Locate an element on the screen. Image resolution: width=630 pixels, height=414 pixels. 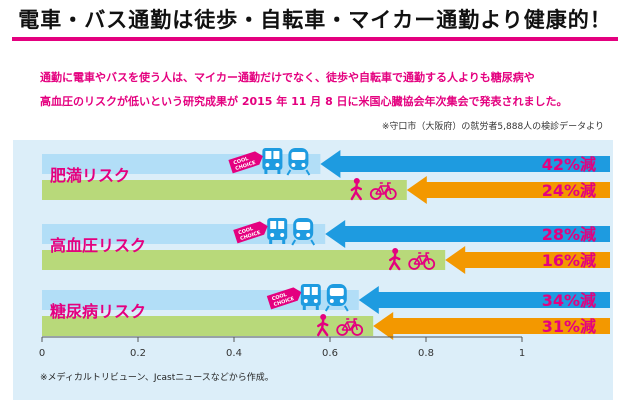
reduction-label-walk: 24%減 is located at coordinates (569, 190).